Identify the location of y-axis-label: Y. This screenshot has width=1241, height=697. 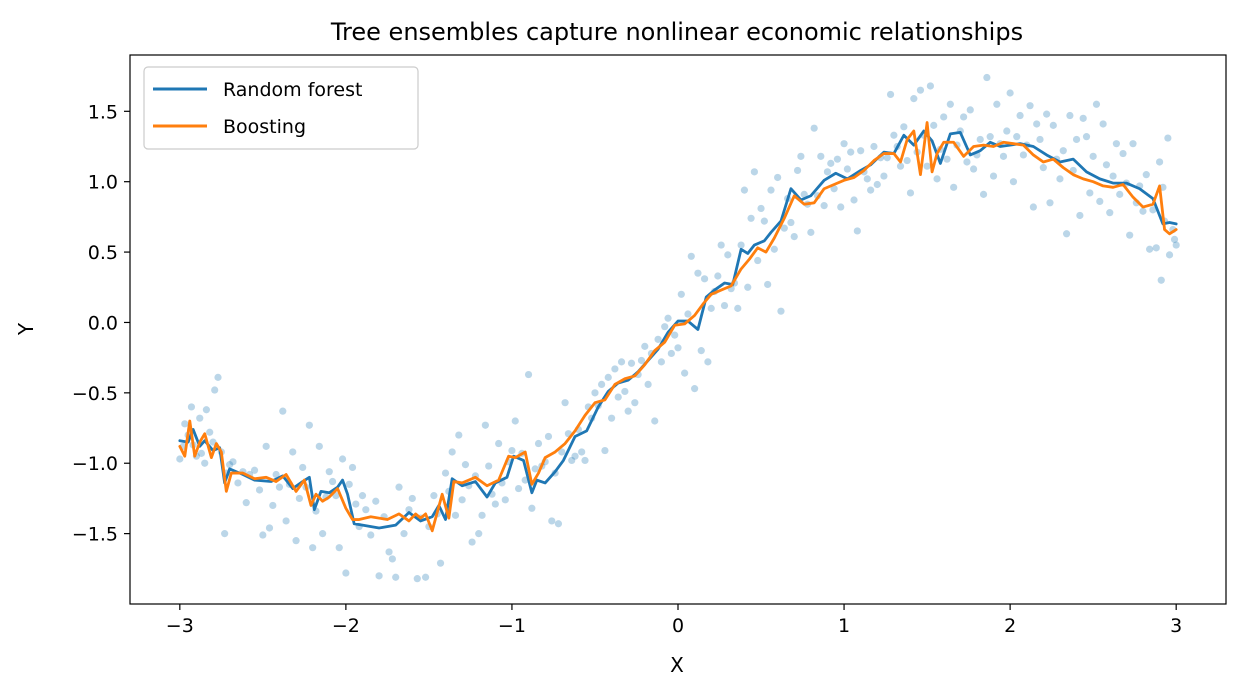
(26, 329).